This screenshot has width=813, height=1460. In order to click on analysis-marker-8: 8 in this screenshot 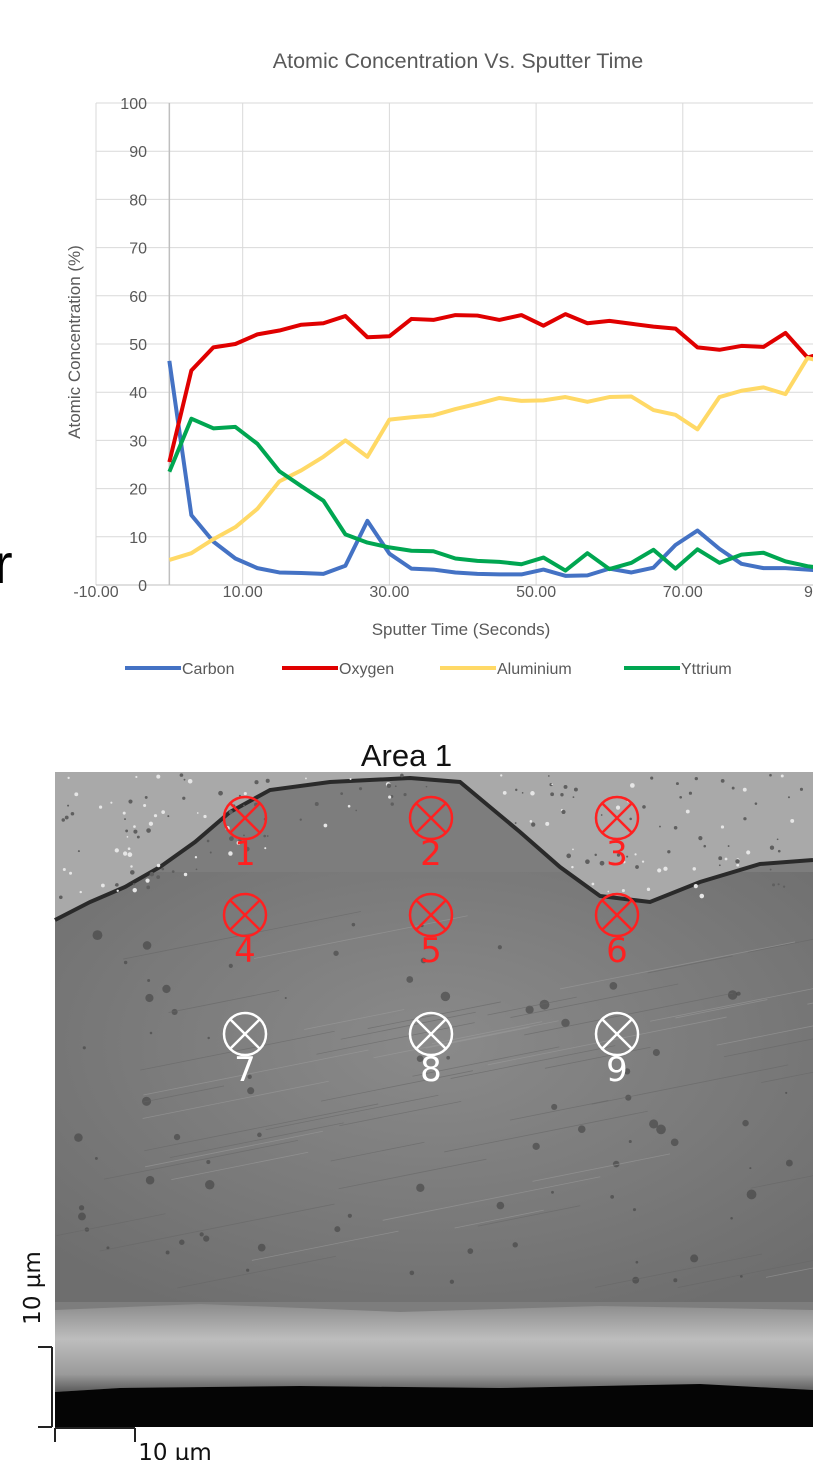, I will do `click(431, 1050)`.